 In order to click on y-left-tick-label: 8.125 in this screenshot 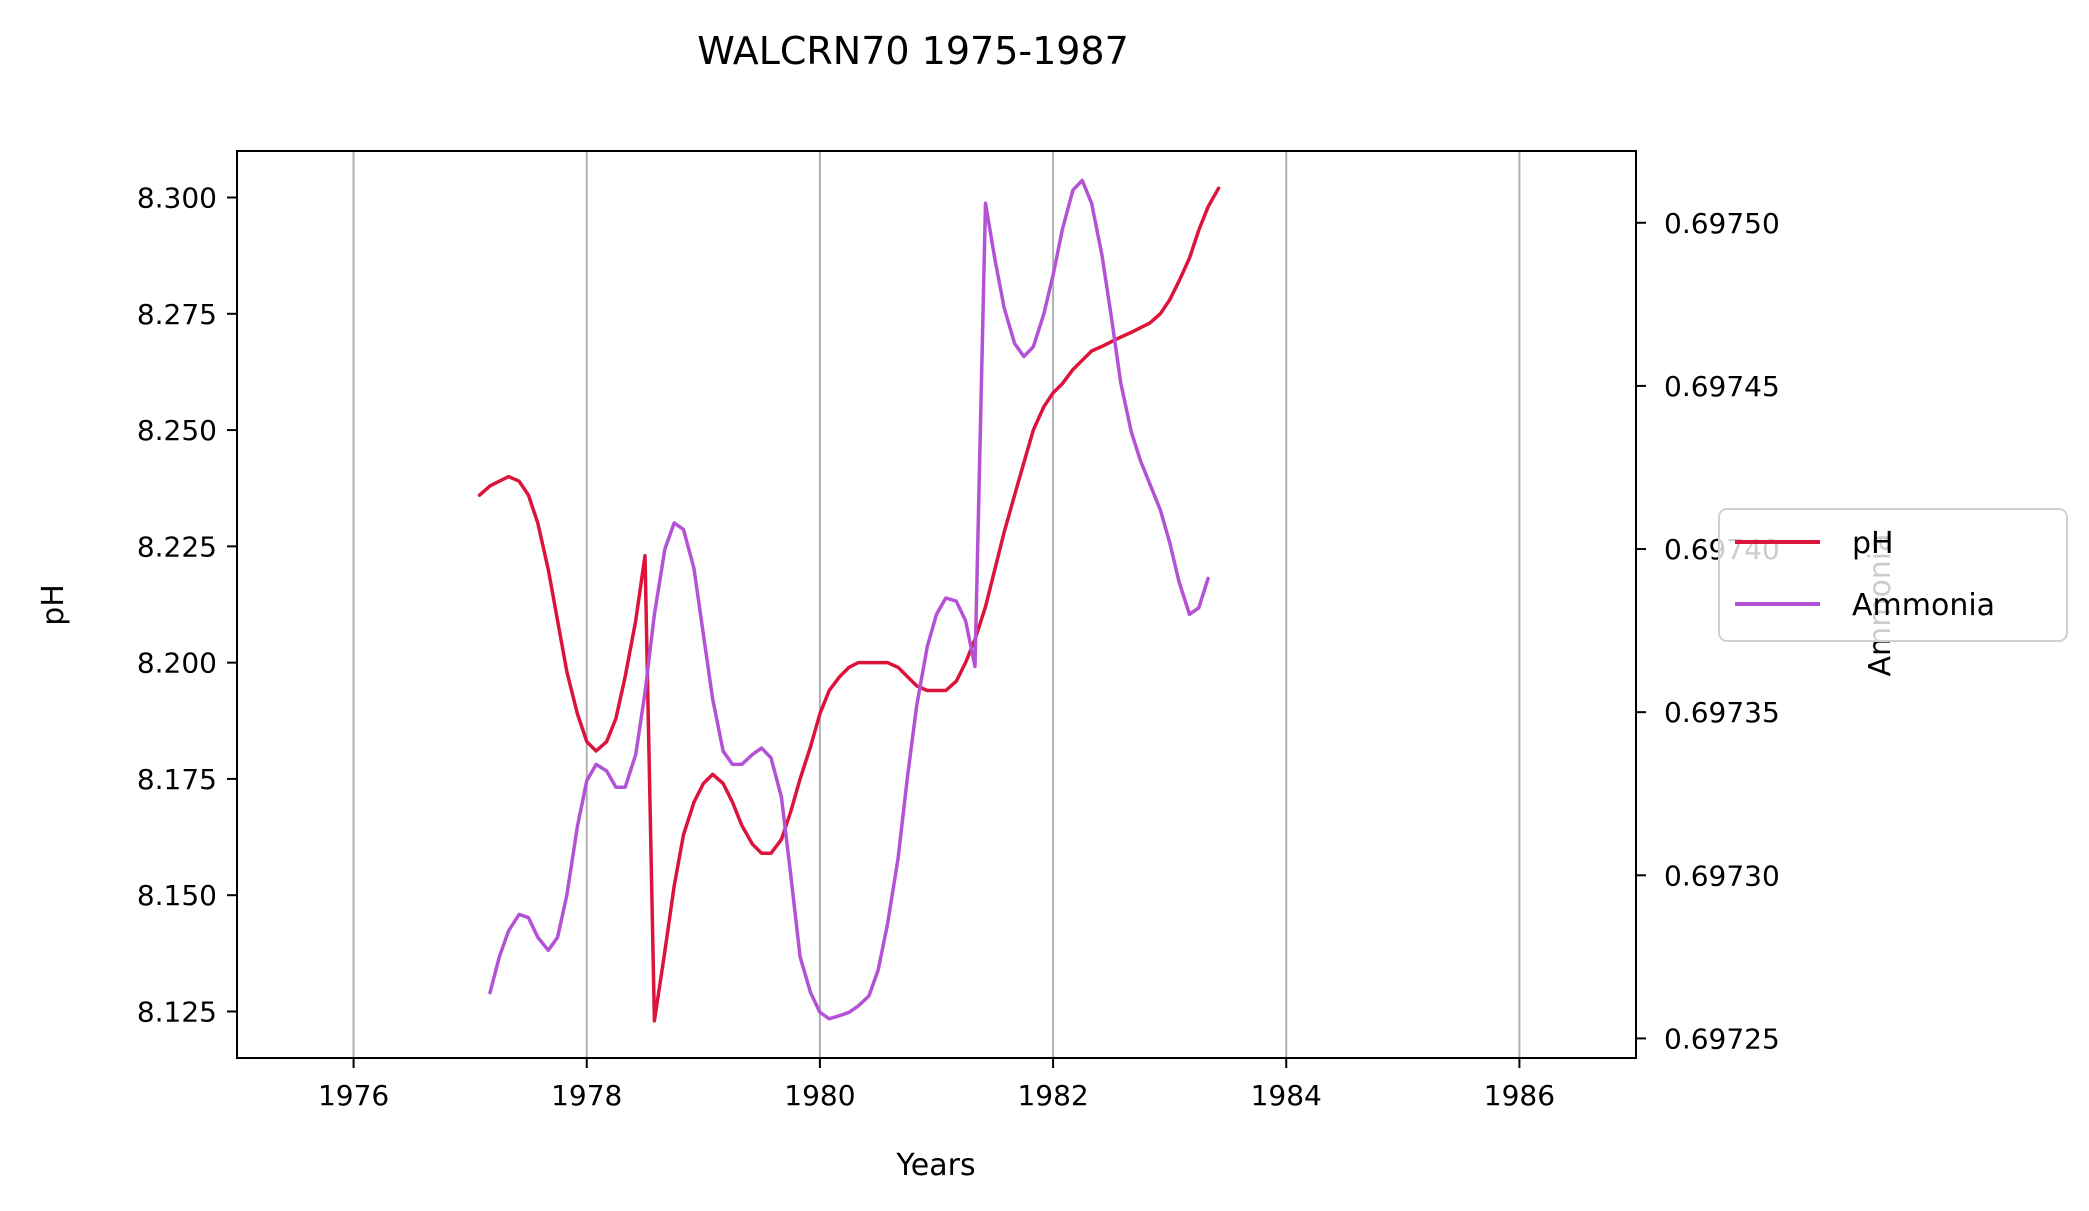, I will do `click(177, 1011)`.